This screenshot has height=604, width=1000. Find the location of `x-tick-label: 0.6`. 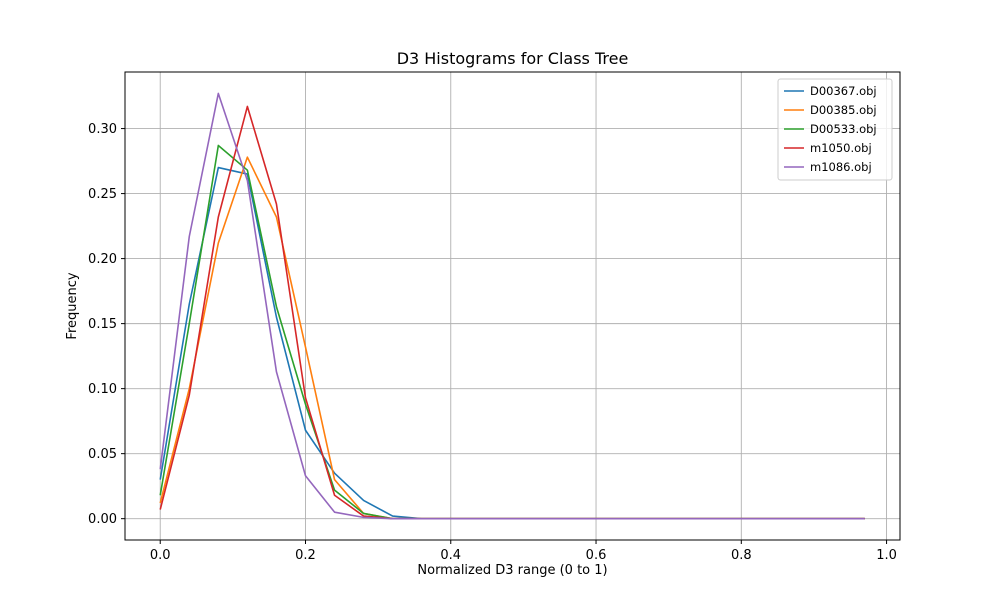

x-tick-label: 0.6 is located at coordinates (596, 555).